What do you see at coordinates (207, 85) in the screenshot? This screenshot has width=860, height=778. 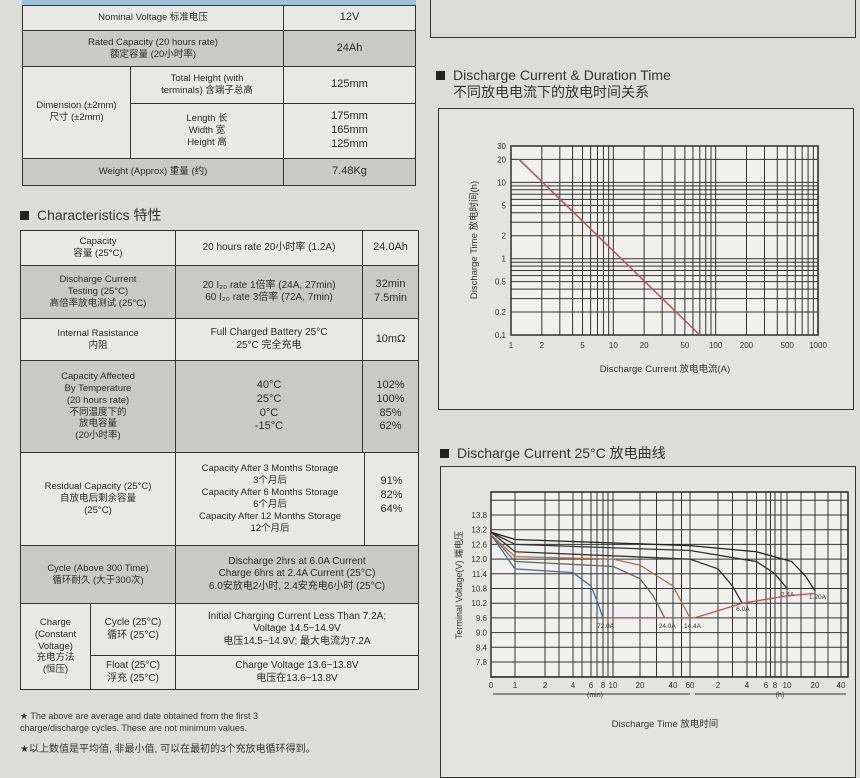 I see `total-height-label: Total Height (with terminals) 含端子总高` at bounding box center [207, 85].